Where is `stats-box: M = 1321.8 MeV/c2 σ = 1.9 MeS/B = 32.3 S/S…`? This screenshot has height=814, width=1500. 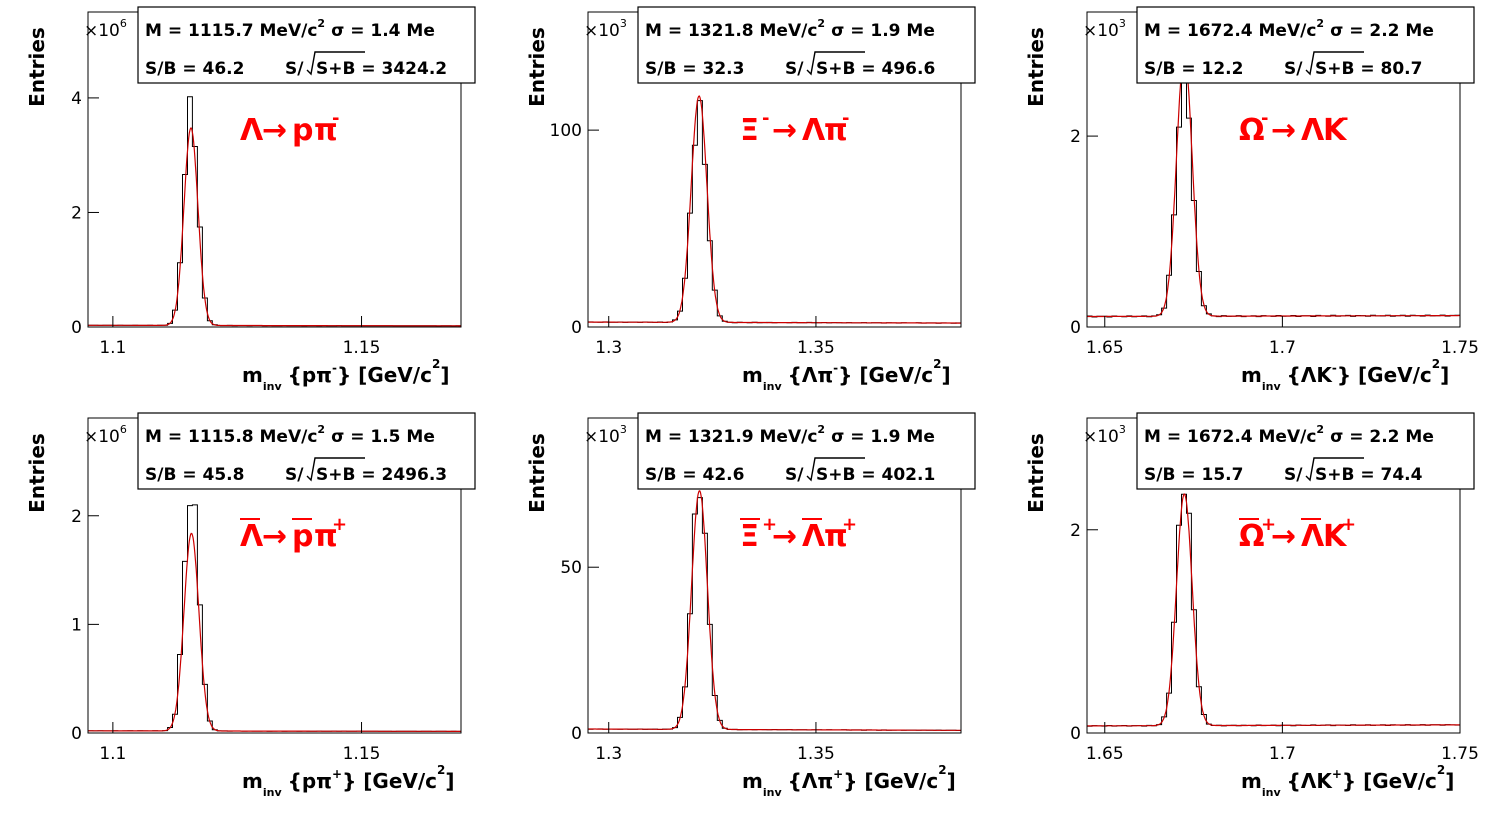
stats-box: M = 1321.8 MeV/c2 σ = 1.9 MeS/B = 32.3 S/S… is located at coordinates (806, 45).